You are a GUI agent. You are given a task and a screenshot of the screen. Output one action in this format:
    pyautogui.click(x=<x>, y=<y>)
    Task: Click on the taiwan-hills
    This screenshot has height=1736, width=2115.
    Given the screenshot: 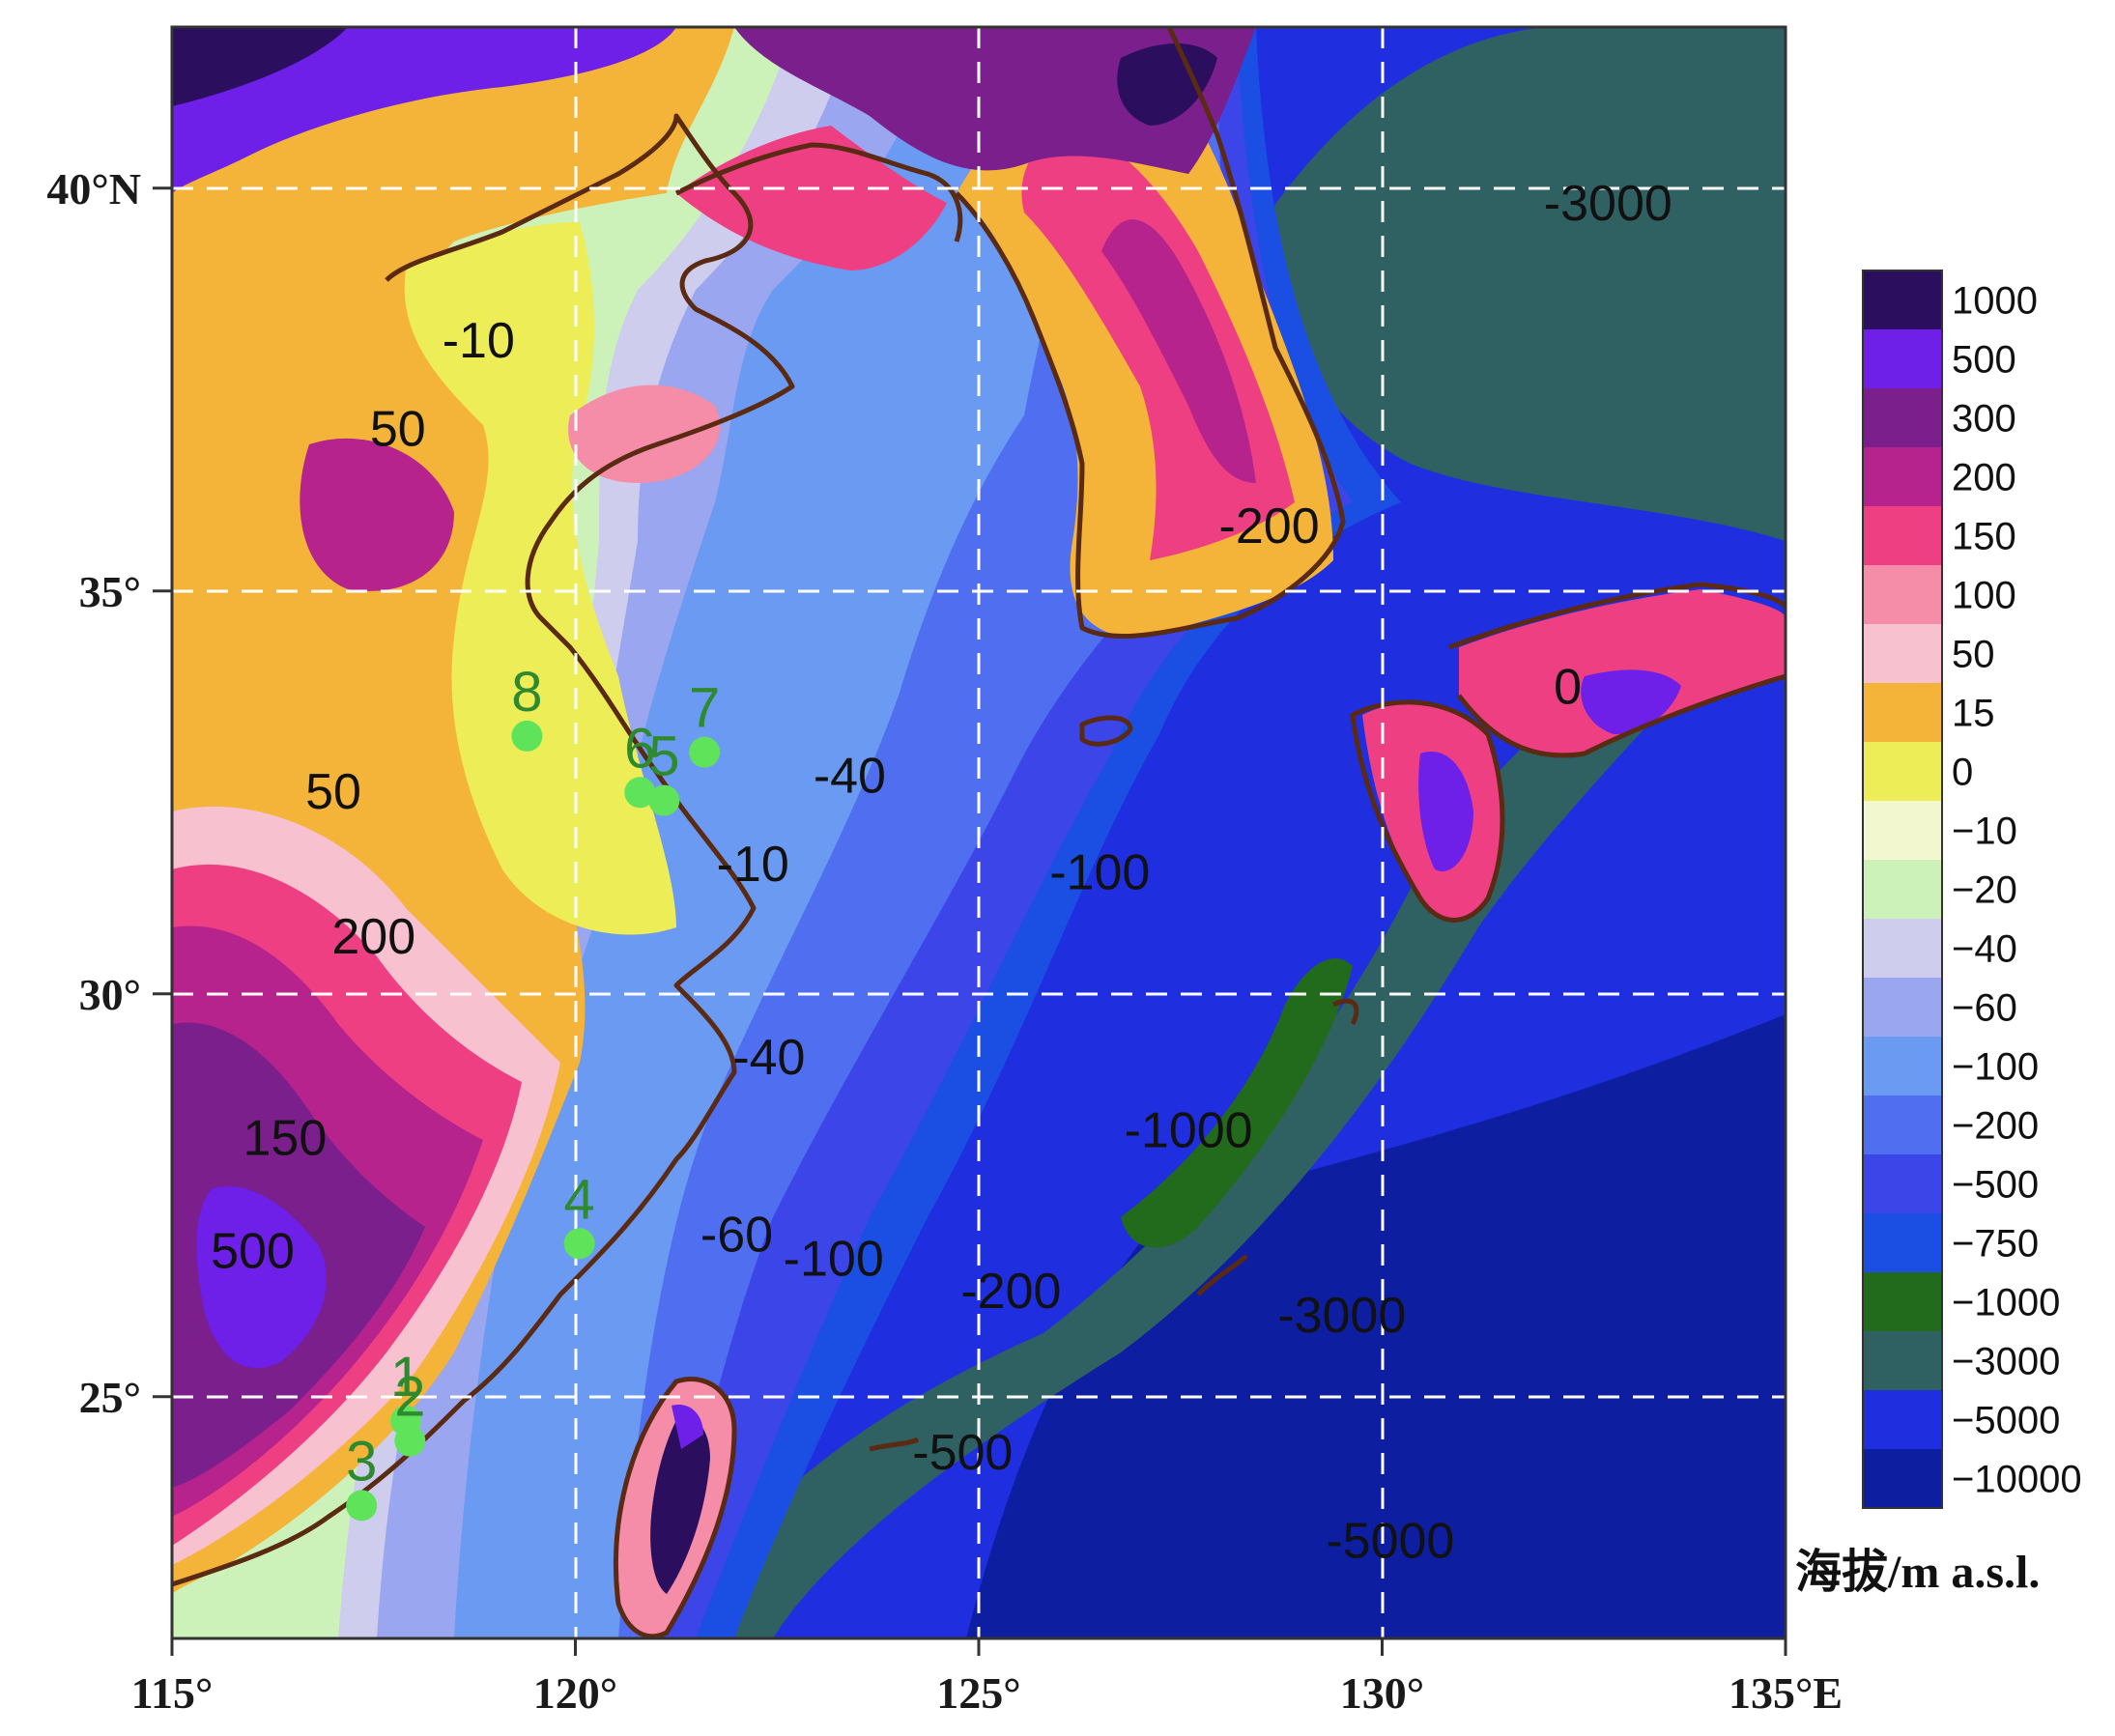 What is the action you would take?
    pyautogui.click(x=688, y=1427)
    